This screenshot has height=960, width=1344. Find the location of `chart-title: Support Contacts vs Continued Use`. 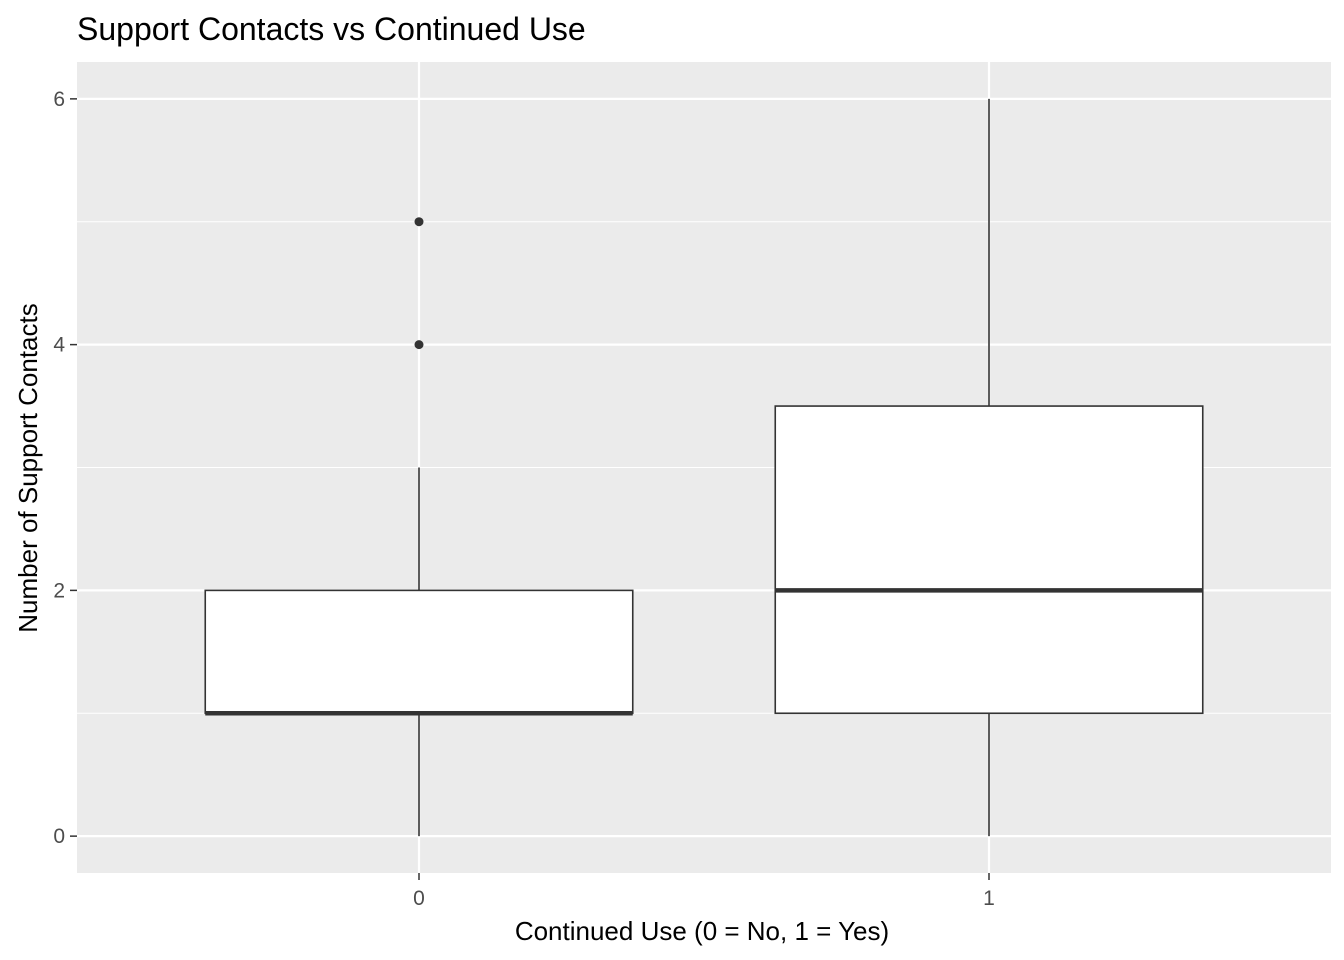

chart-title: Support Contacts vs Continued Use is located at coordinates (331, 29).